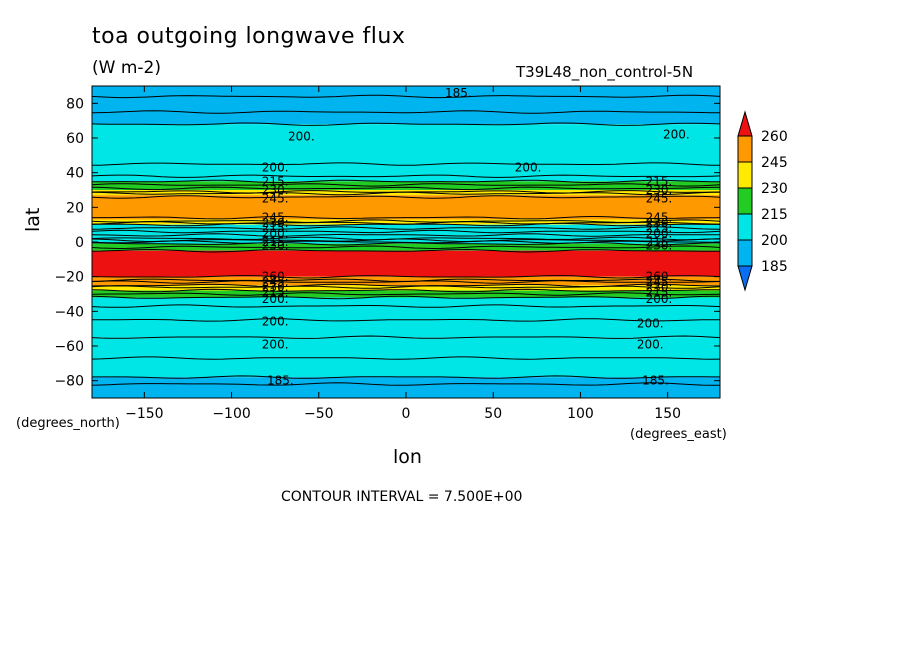 This screenshot has height=654, width=904. Describe the element at coordinates (605, 72) in the screenshot. I see `dataset-label: T39L48_non_control-5N` at that location.